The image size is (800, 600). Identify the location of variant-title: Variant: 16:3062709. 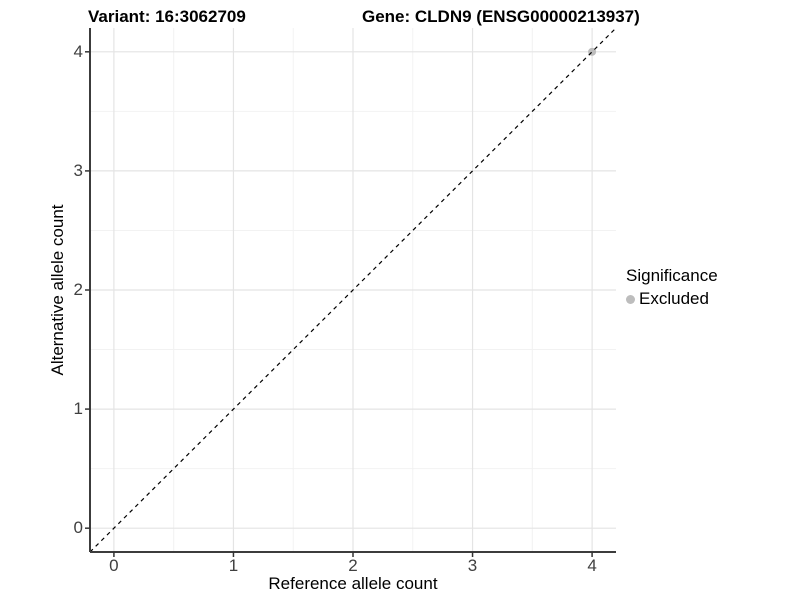
(167, 16).